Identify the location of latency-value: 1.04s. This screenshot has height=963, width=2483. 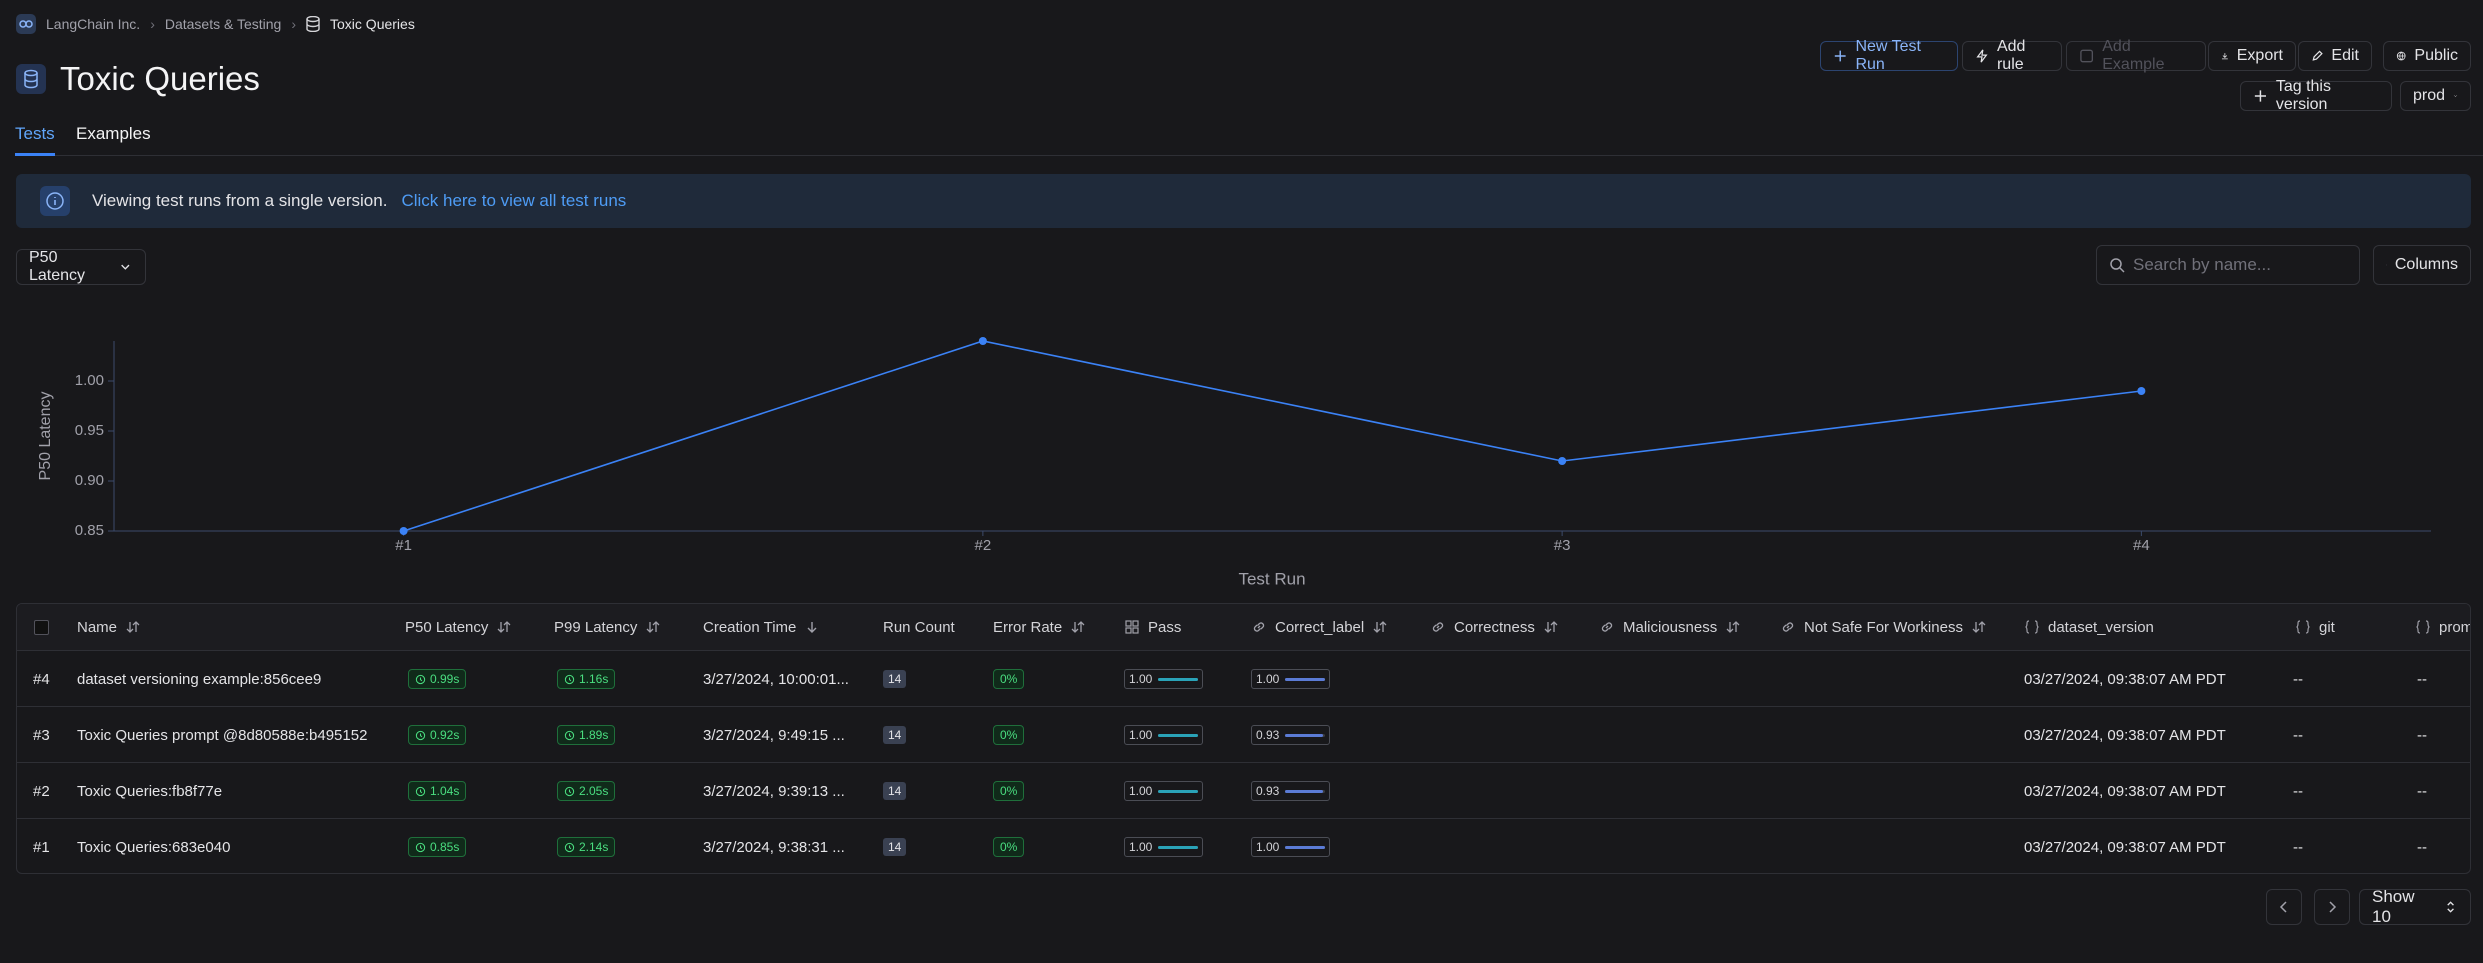
(445, 791).